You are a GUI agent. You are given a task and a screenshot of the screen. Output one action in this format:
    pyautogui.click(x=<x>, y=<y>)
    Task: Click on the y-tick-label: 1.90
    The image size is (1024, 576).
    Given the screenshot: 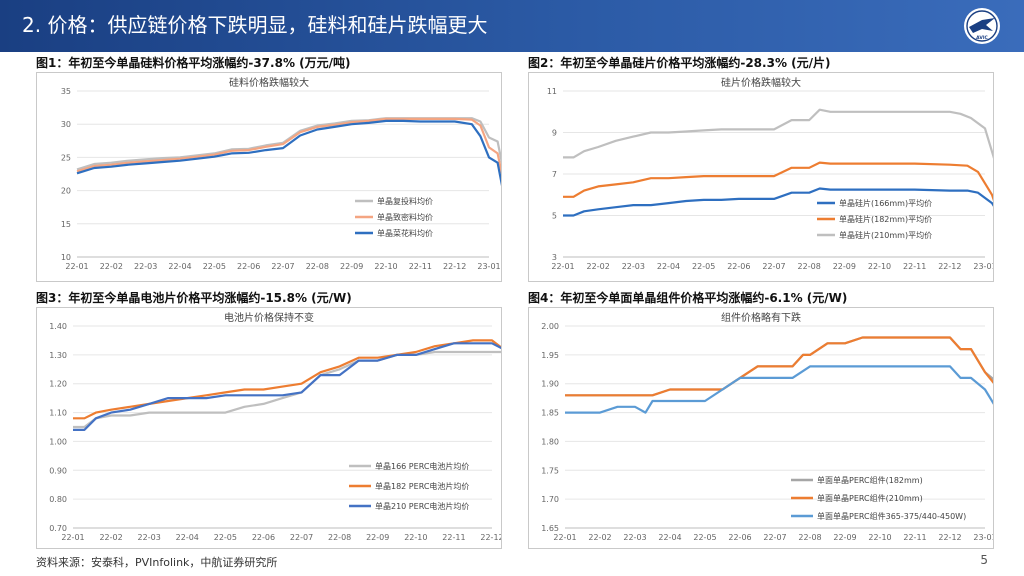 What is the action you would take?
    pyautogui.click(x=550, y=384)
    